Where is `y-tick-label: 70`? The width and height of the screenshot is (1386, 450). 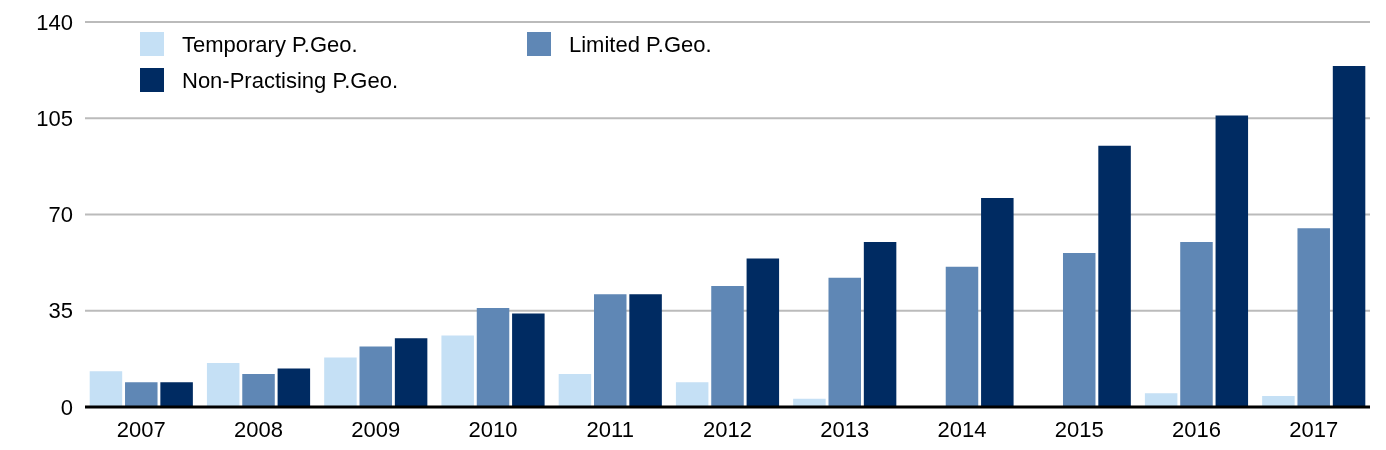 y-tick-label: 70 is located at coordinates (60, 215).